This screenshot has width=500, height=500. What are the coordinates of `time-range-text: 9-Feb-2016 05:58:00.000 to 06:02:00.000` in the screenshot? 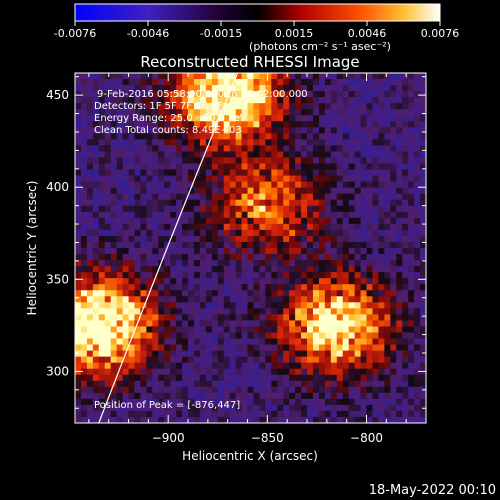 It's located at (202, 94).